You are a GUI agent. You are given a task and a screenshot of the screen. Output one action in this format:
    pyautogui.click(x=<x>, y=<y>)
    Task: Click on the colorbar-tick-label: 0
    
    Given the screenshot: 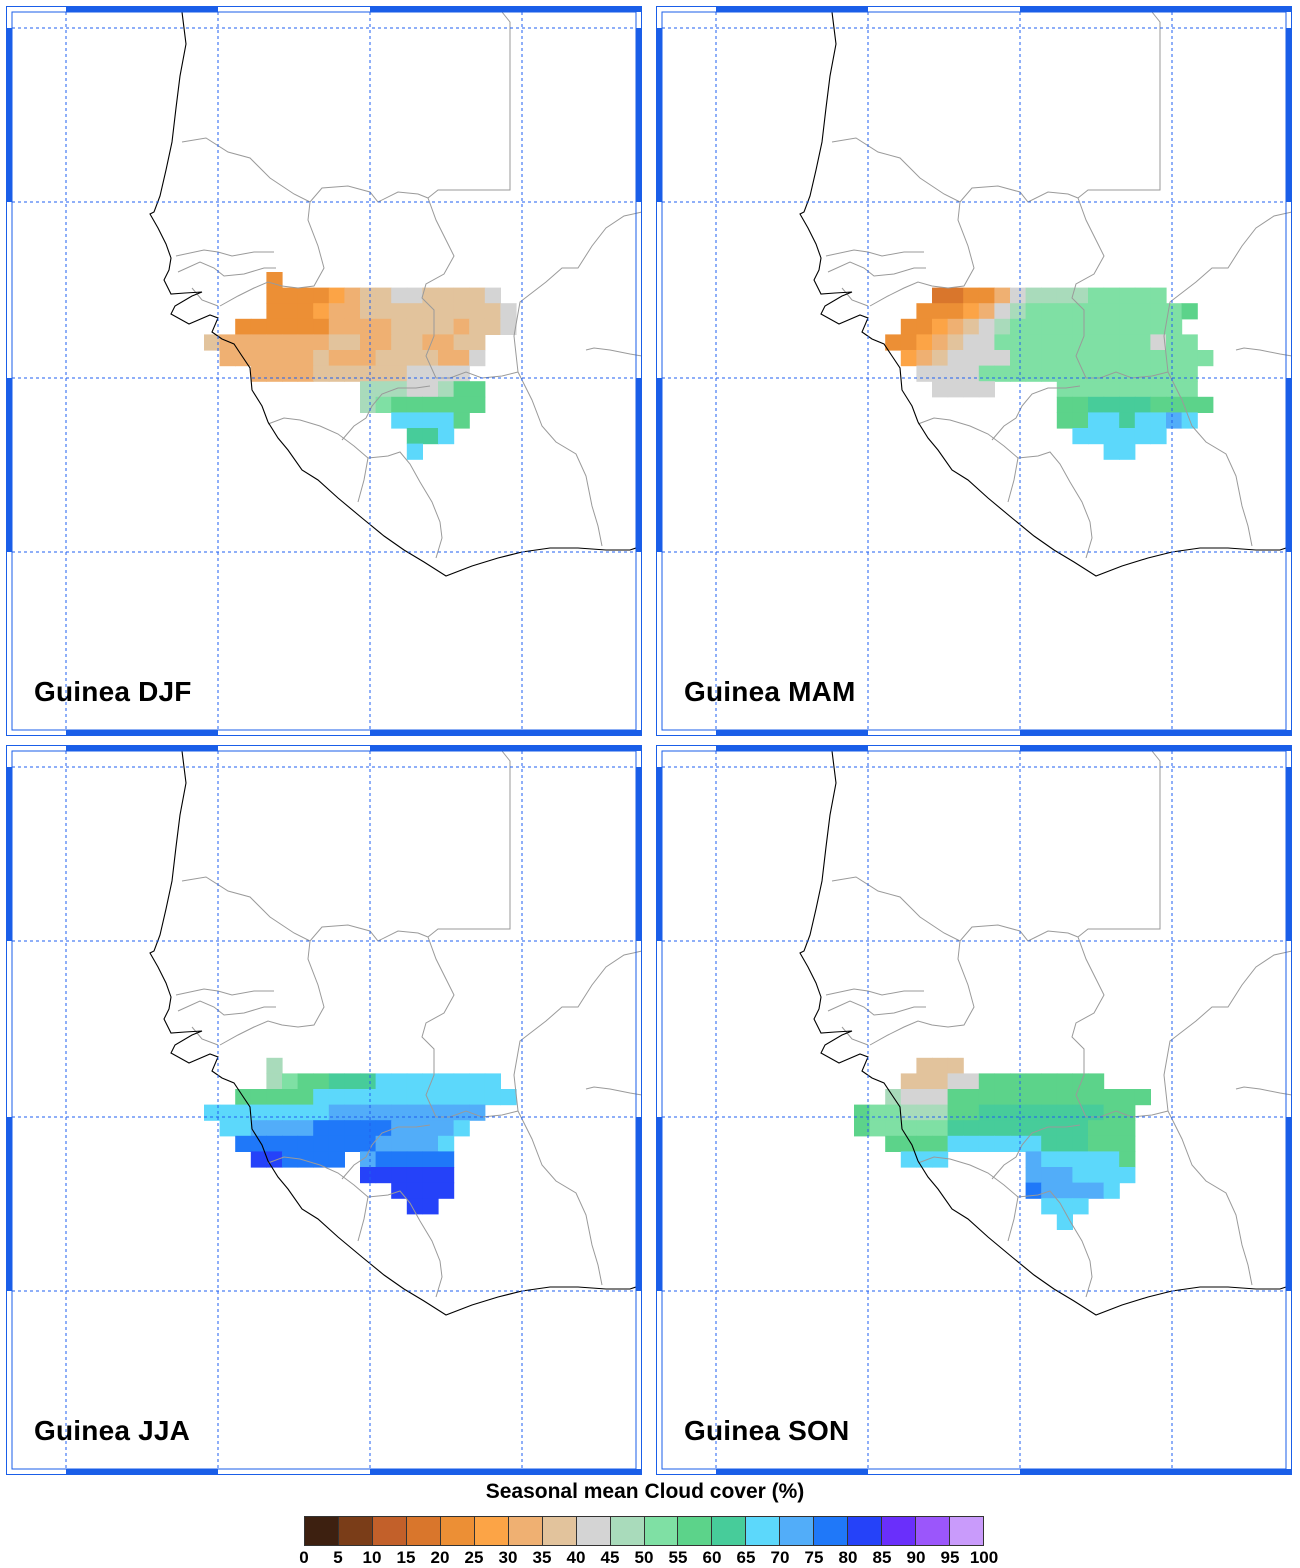 What is the action you would take?
    pyautogui.click(x=304, y=1557)
    